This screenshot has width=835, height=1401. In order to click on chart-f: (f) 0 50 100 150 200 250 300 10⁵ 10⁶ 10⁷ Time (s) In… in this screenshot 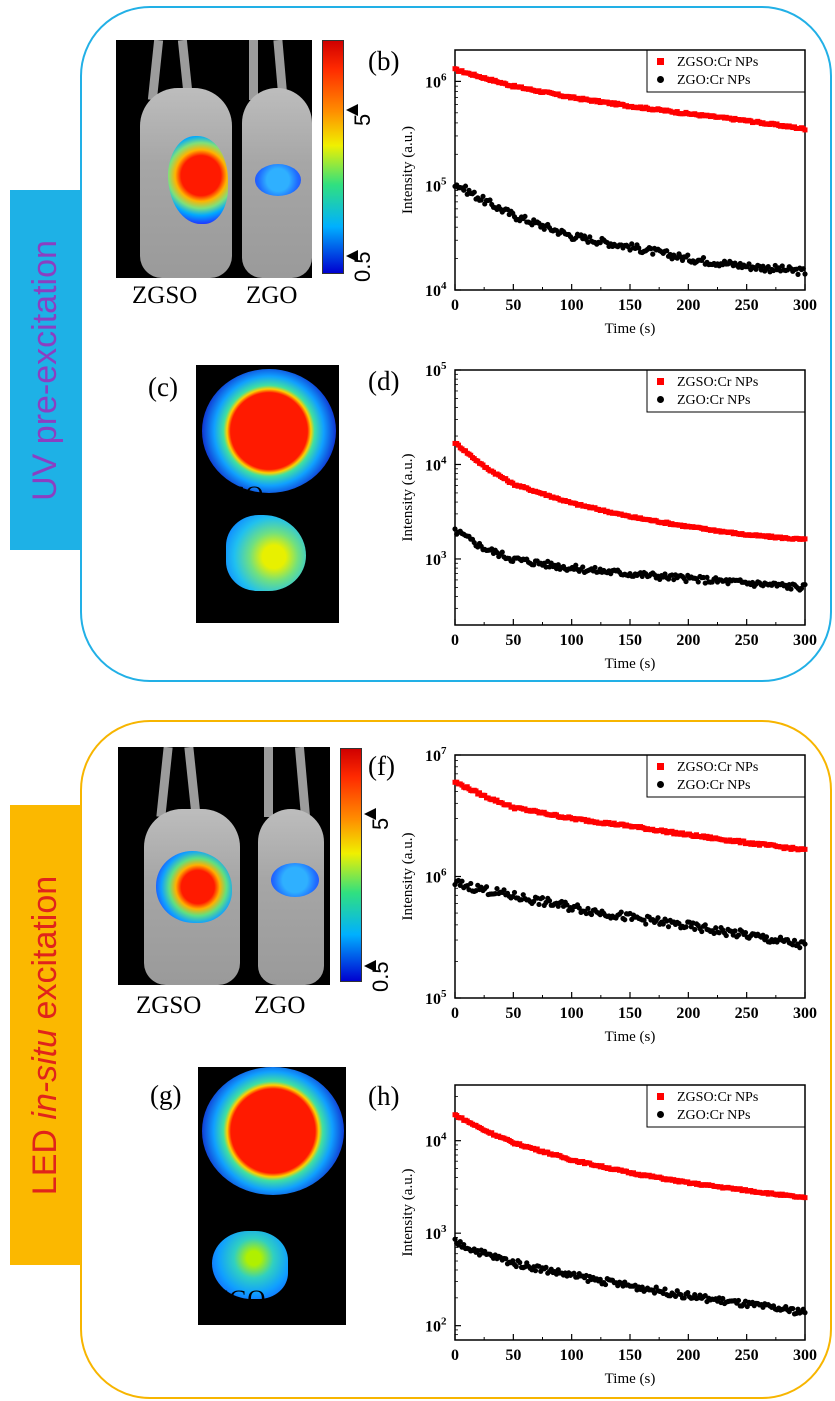, I will do `click(592, 895)`.